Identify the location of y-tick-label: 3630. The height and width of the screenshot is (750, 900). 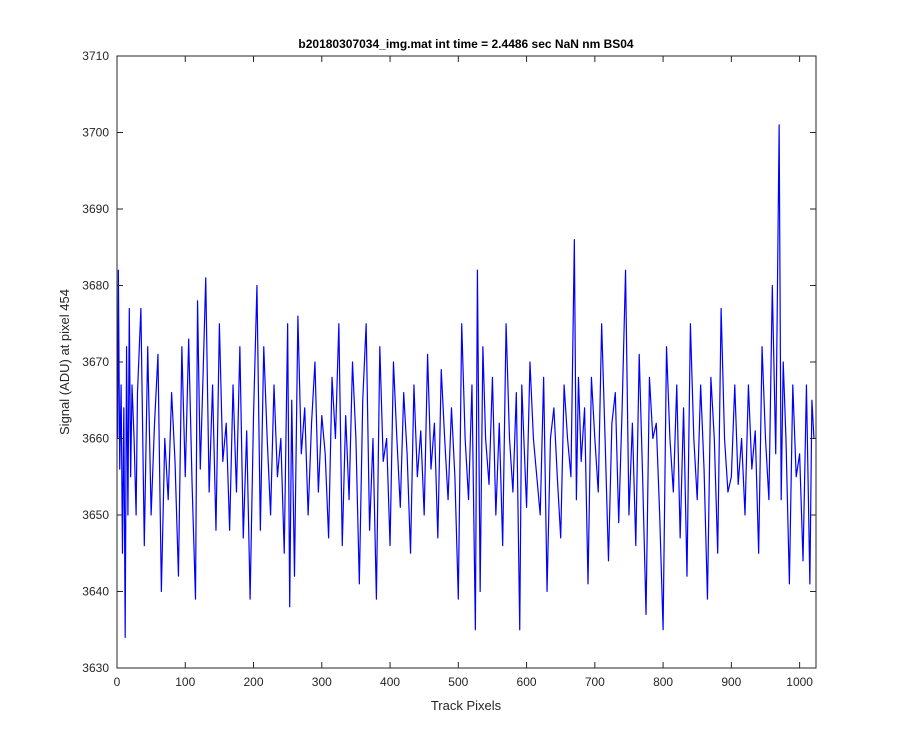
(95, 668).